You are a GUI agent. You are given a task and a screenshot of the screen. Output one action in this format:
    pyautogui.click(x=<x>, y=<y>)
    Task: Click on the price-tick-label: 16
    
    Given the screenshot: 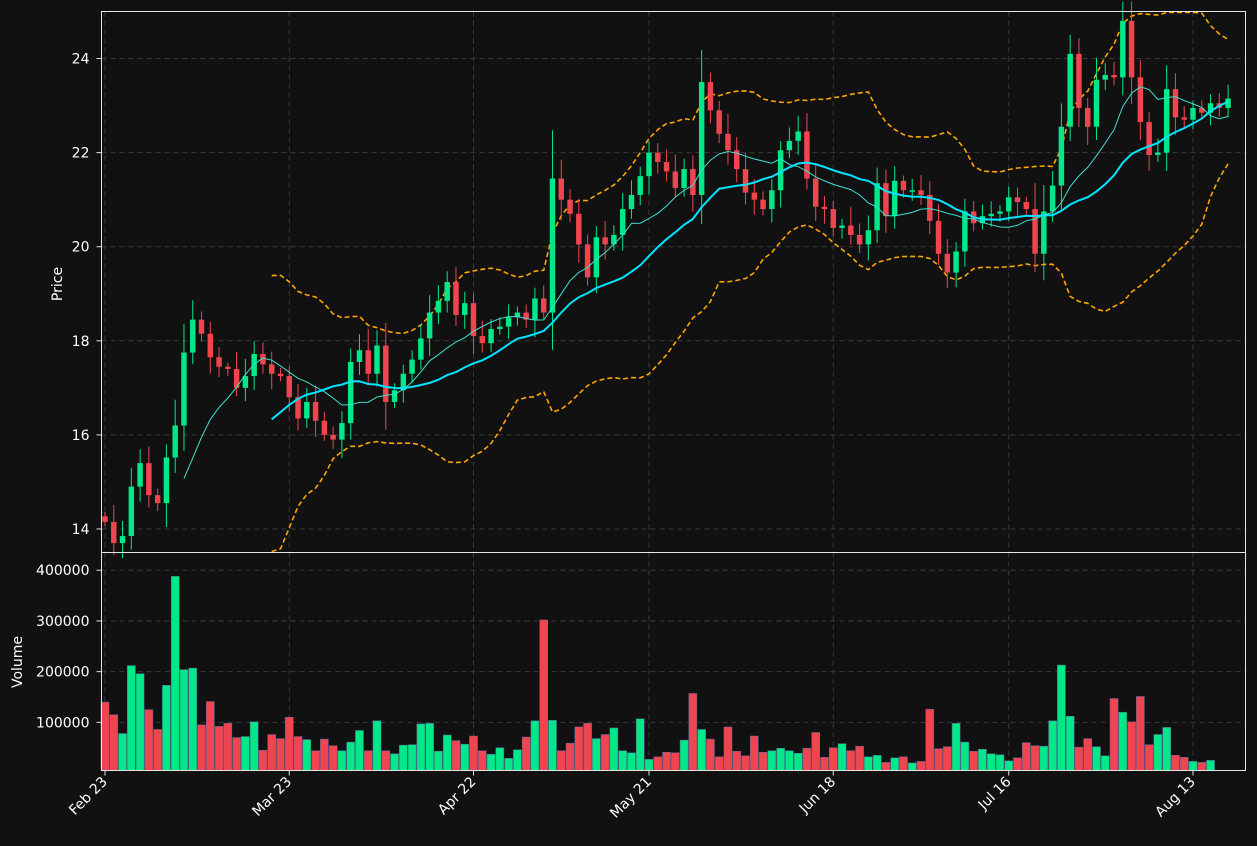 What is the action you would take?
    pyautogui.click(x=81, y=436)
    